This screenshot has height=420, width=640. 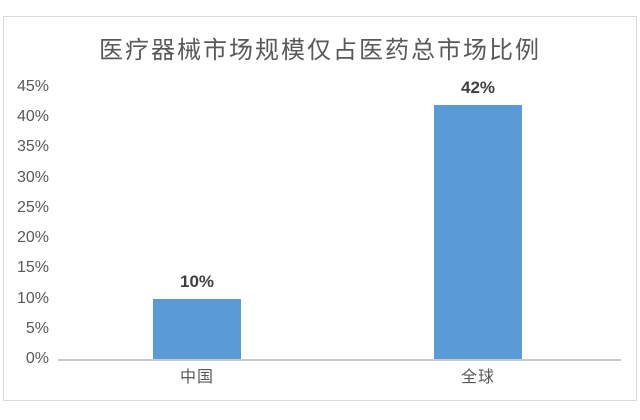 I want to click on y-tick-label: 25%, so click(x=32, y=207).